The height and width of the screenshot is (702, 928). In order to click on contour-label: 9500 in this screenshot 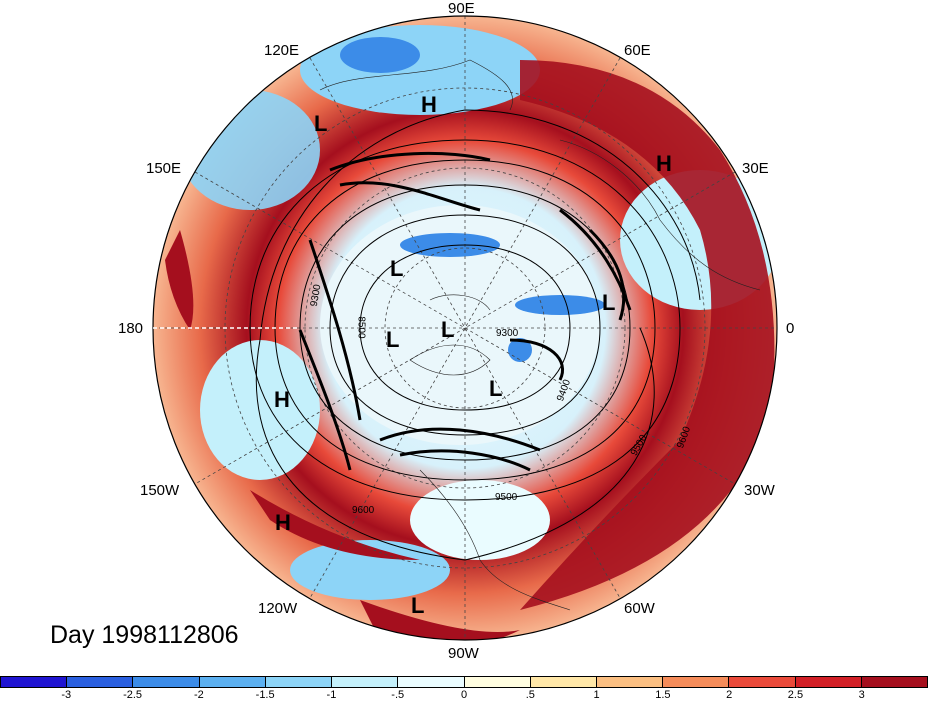, I will do `click(506, 497)`.